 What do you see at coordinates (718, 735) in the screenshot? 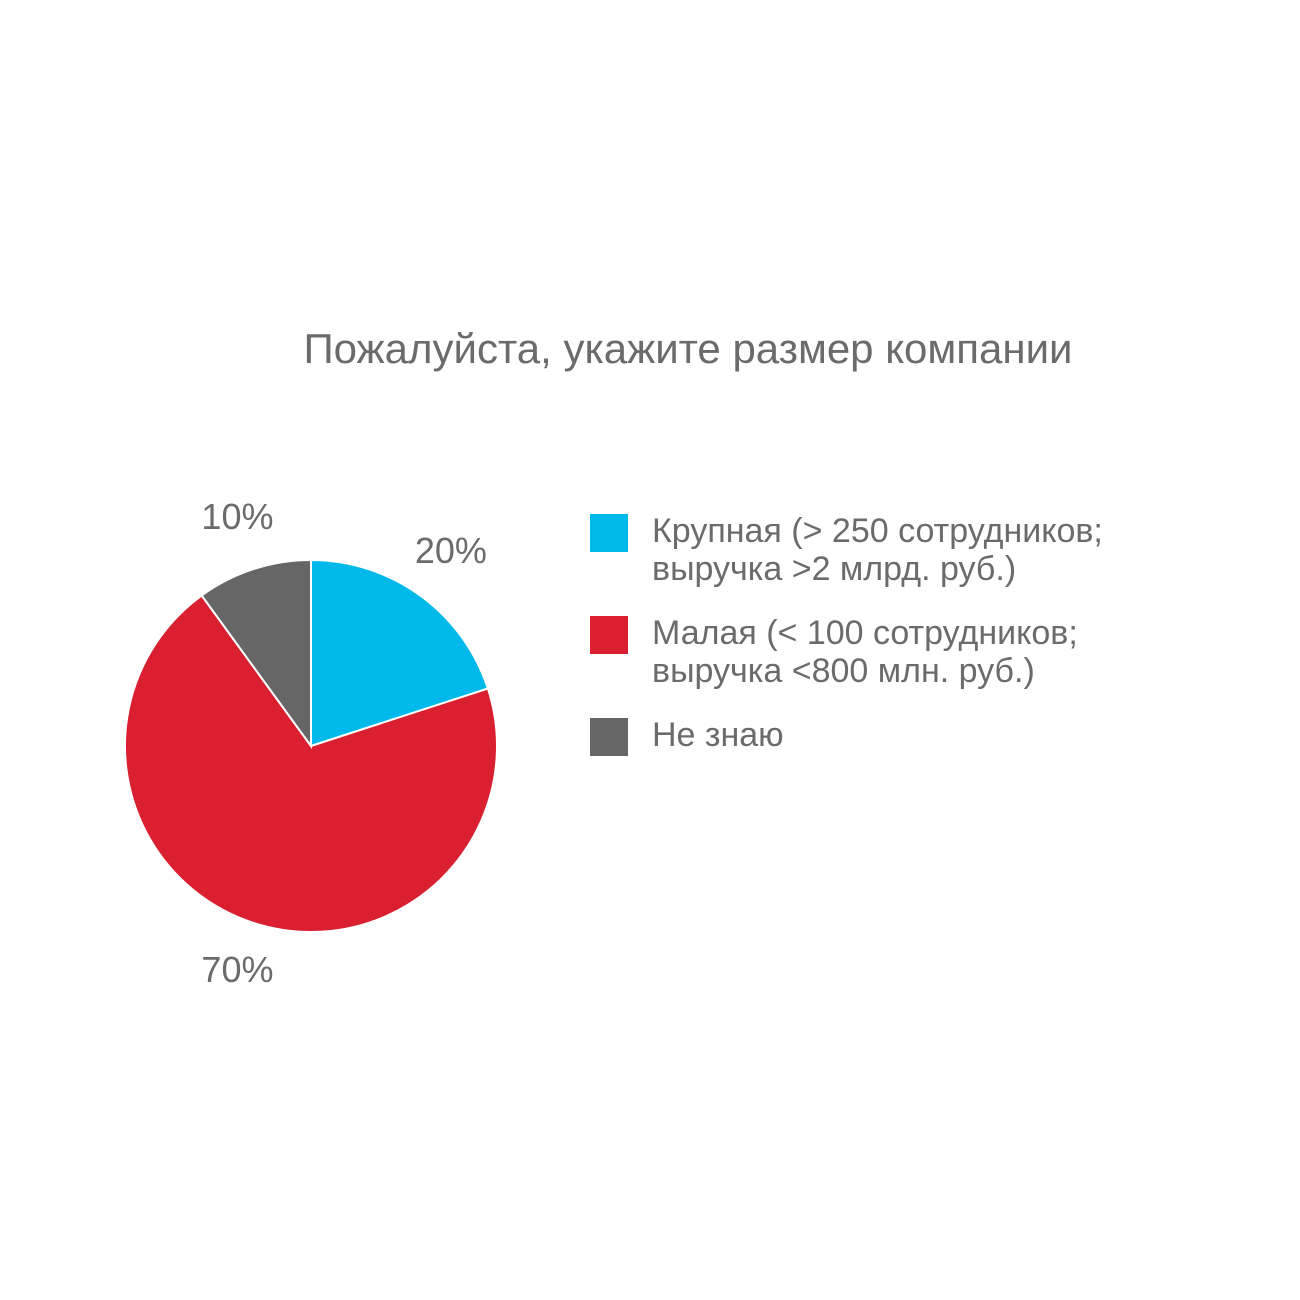
I see `legend-label: Не знаю` at bounding box center [718, 735].